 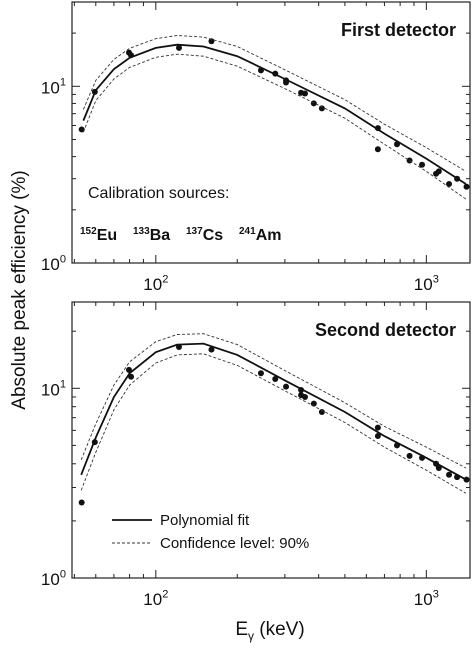 I want to click on source-label: 133Ba, so click(x=151, y=235).